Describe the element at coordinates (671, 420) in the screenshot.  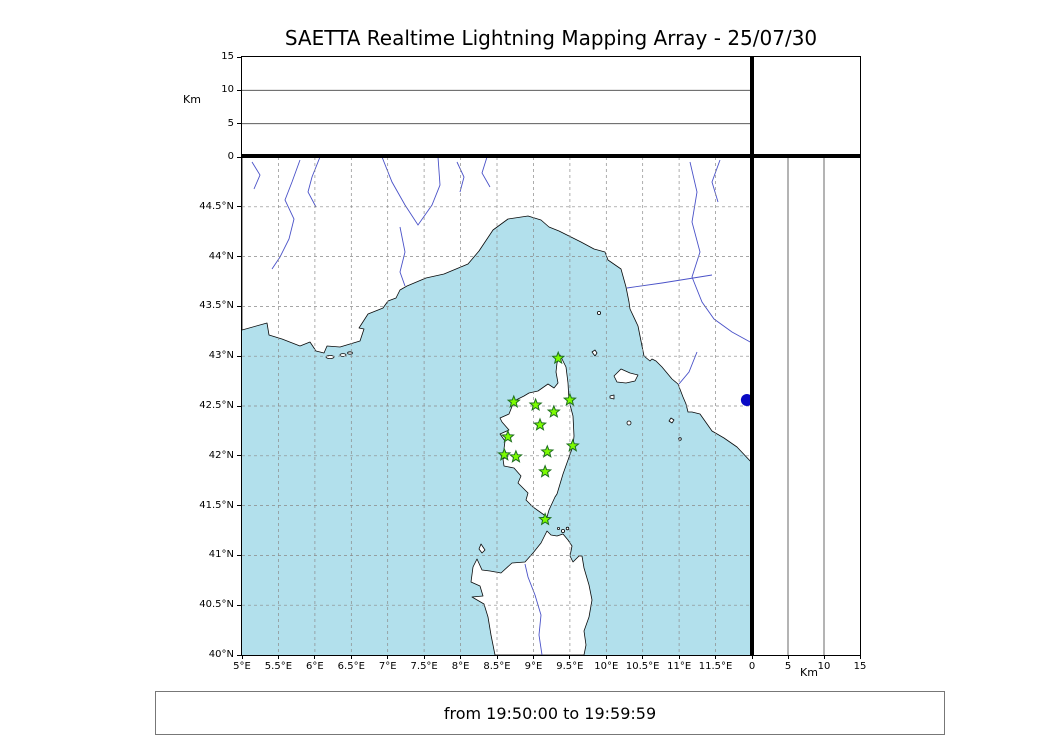
I see `island-giglio` at that location.